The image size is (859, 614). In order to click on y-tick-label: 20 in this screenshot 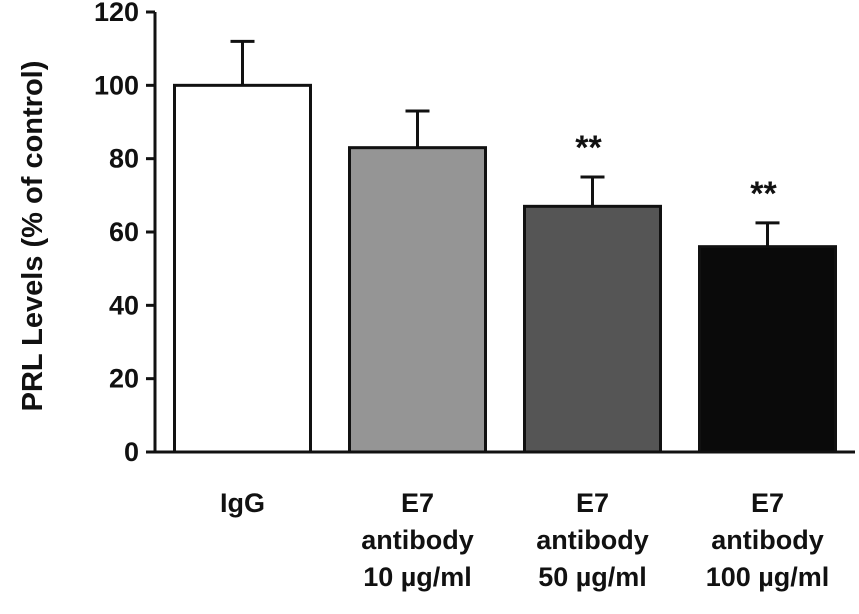, I will do `click(124, 379)`.